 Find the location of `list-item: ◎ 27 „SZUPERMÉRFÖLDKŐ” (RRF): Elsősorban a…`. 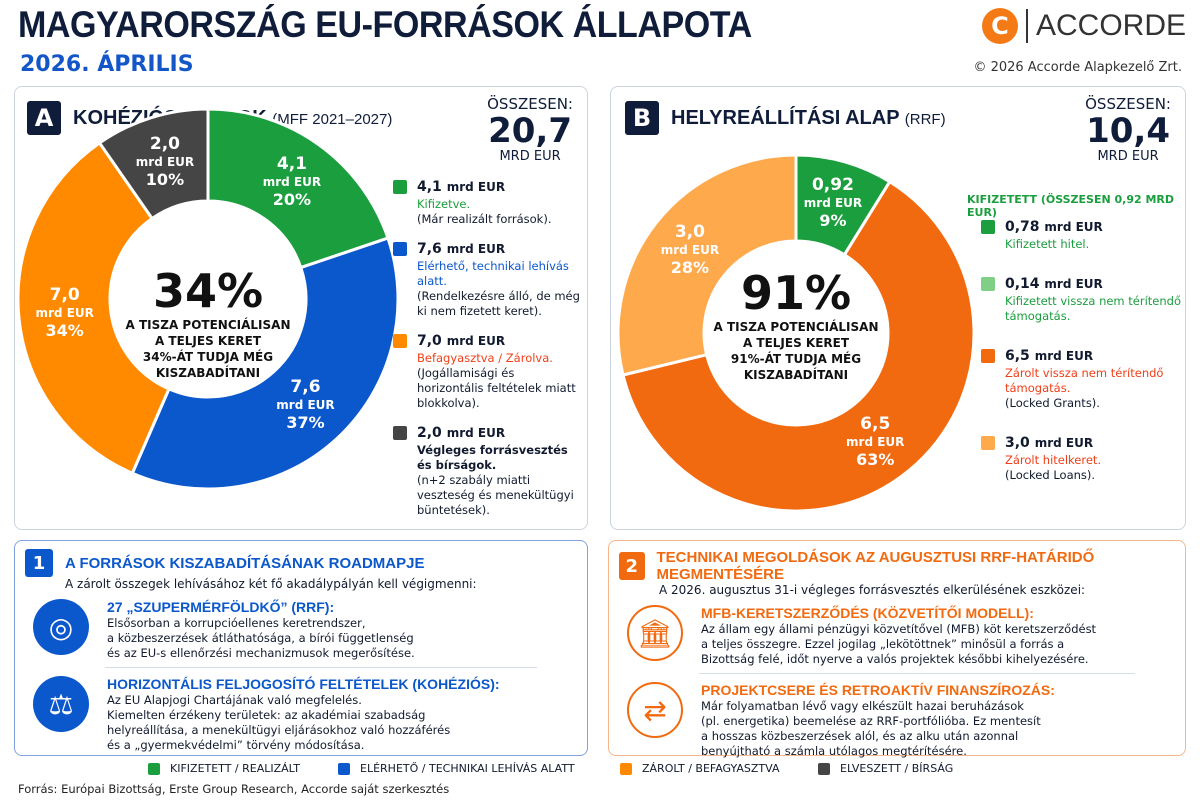

list-item: ◎ 27 „SZUPERMÉRFÖLDKŐ” (RRF): Elsősorban a… is located at coordinates (301, 630).